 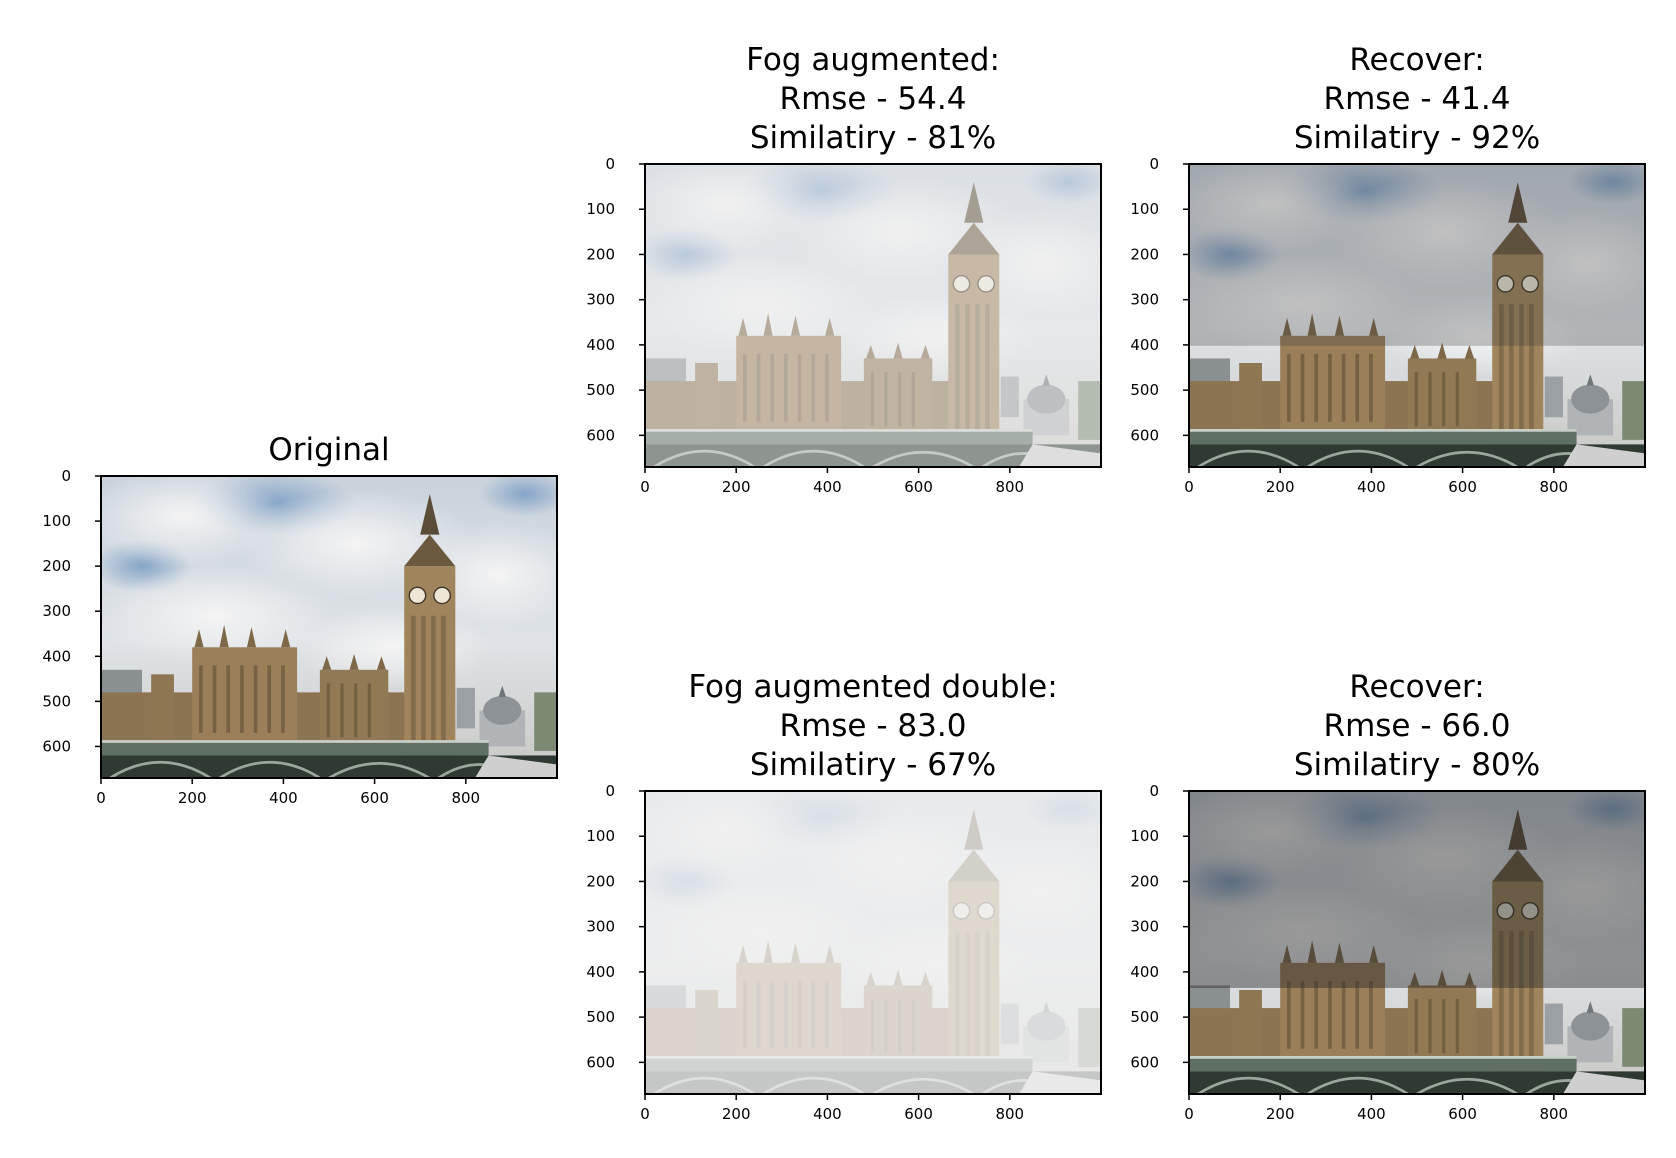 What do you see at coordinates (873, 99) in the screenshot?
I see `panel-title-line: Rmse - 54.4` at bounding box center [873, 99].